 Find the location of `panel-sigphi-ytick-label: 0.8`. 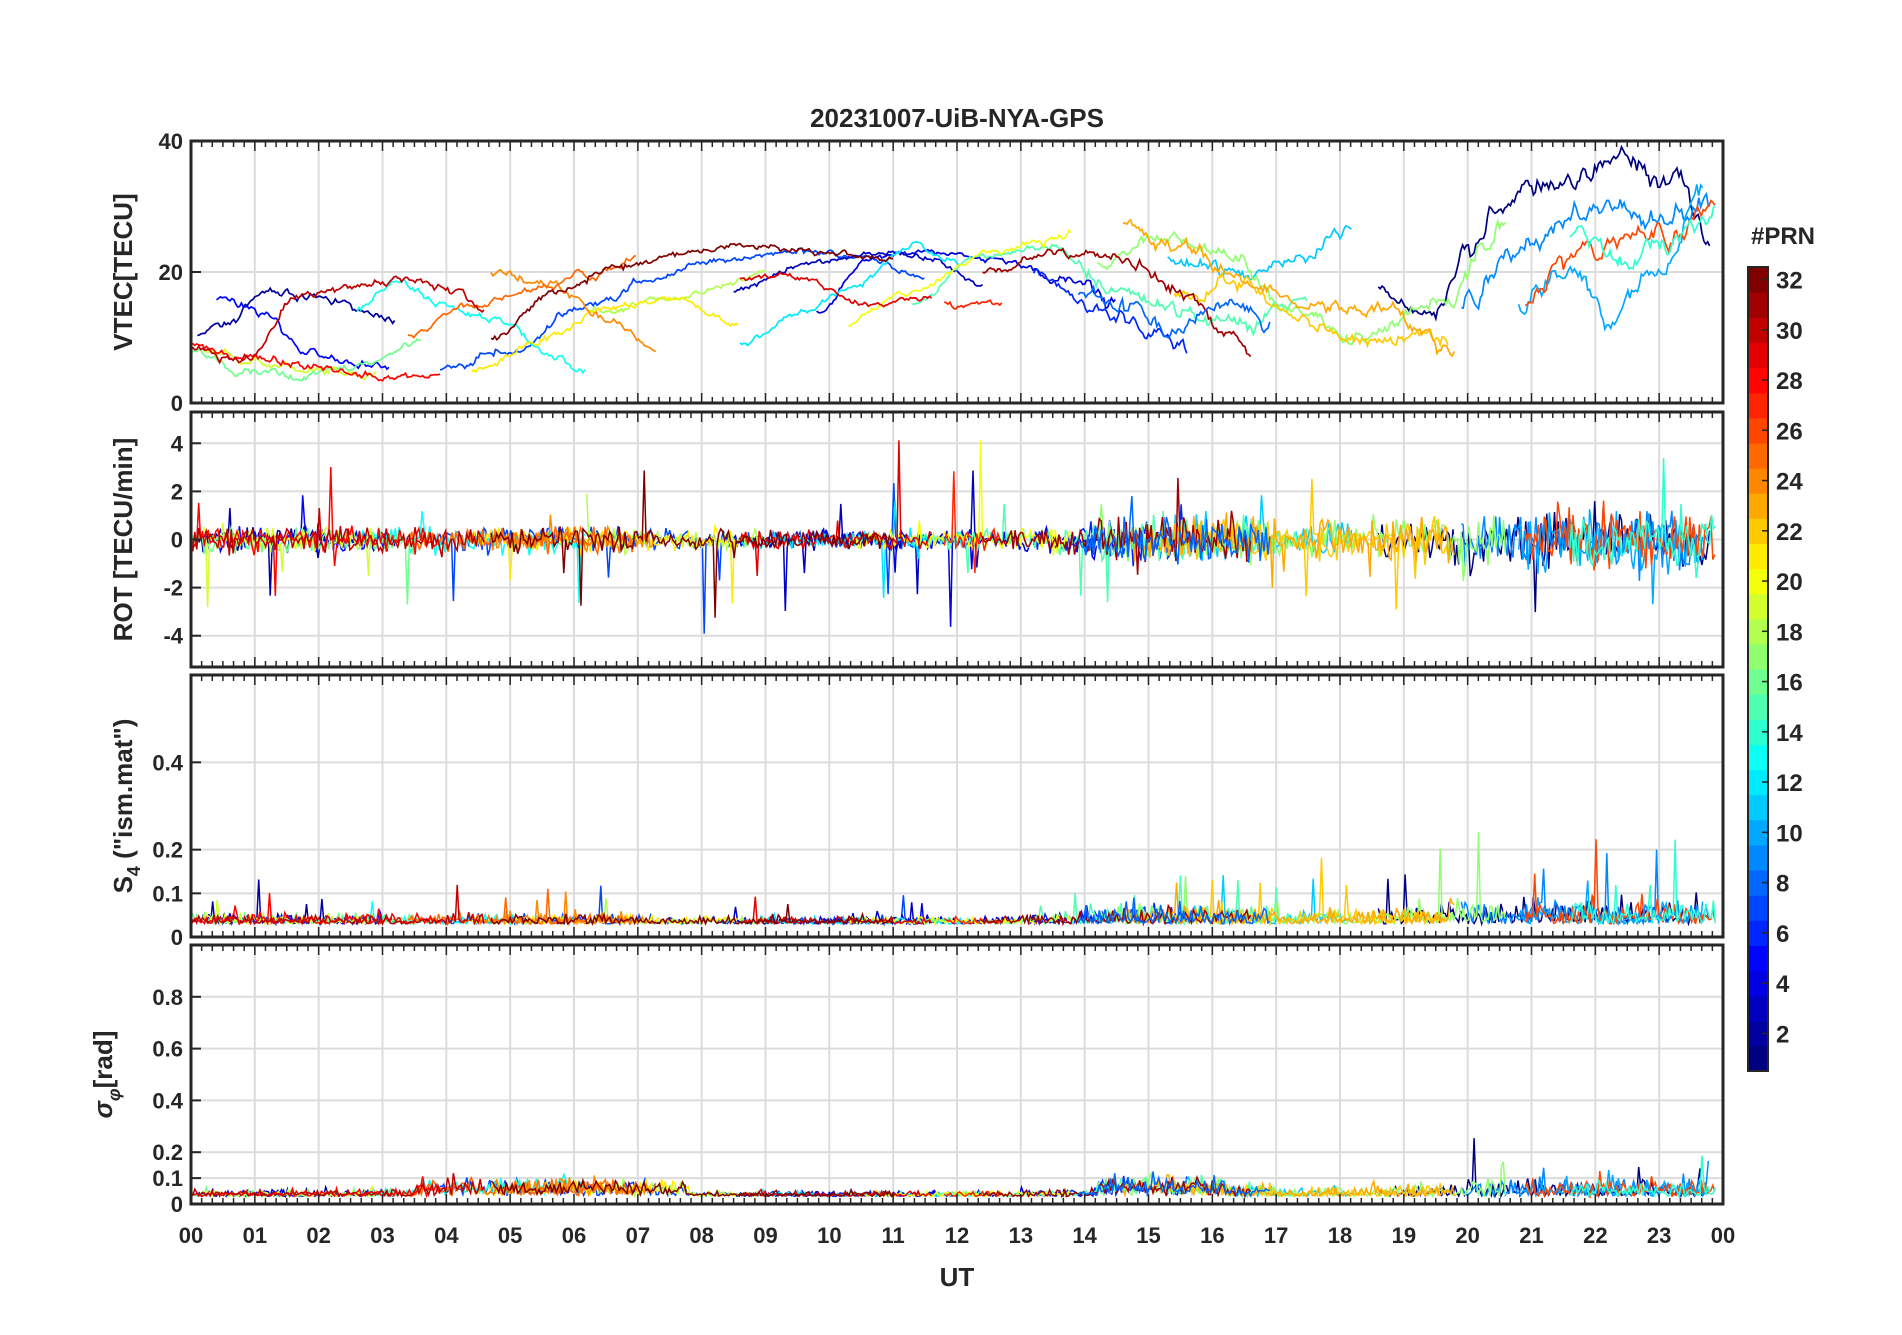

panel-sigphi-ytick-label: 0.8 is located at coordinates (167, 997).